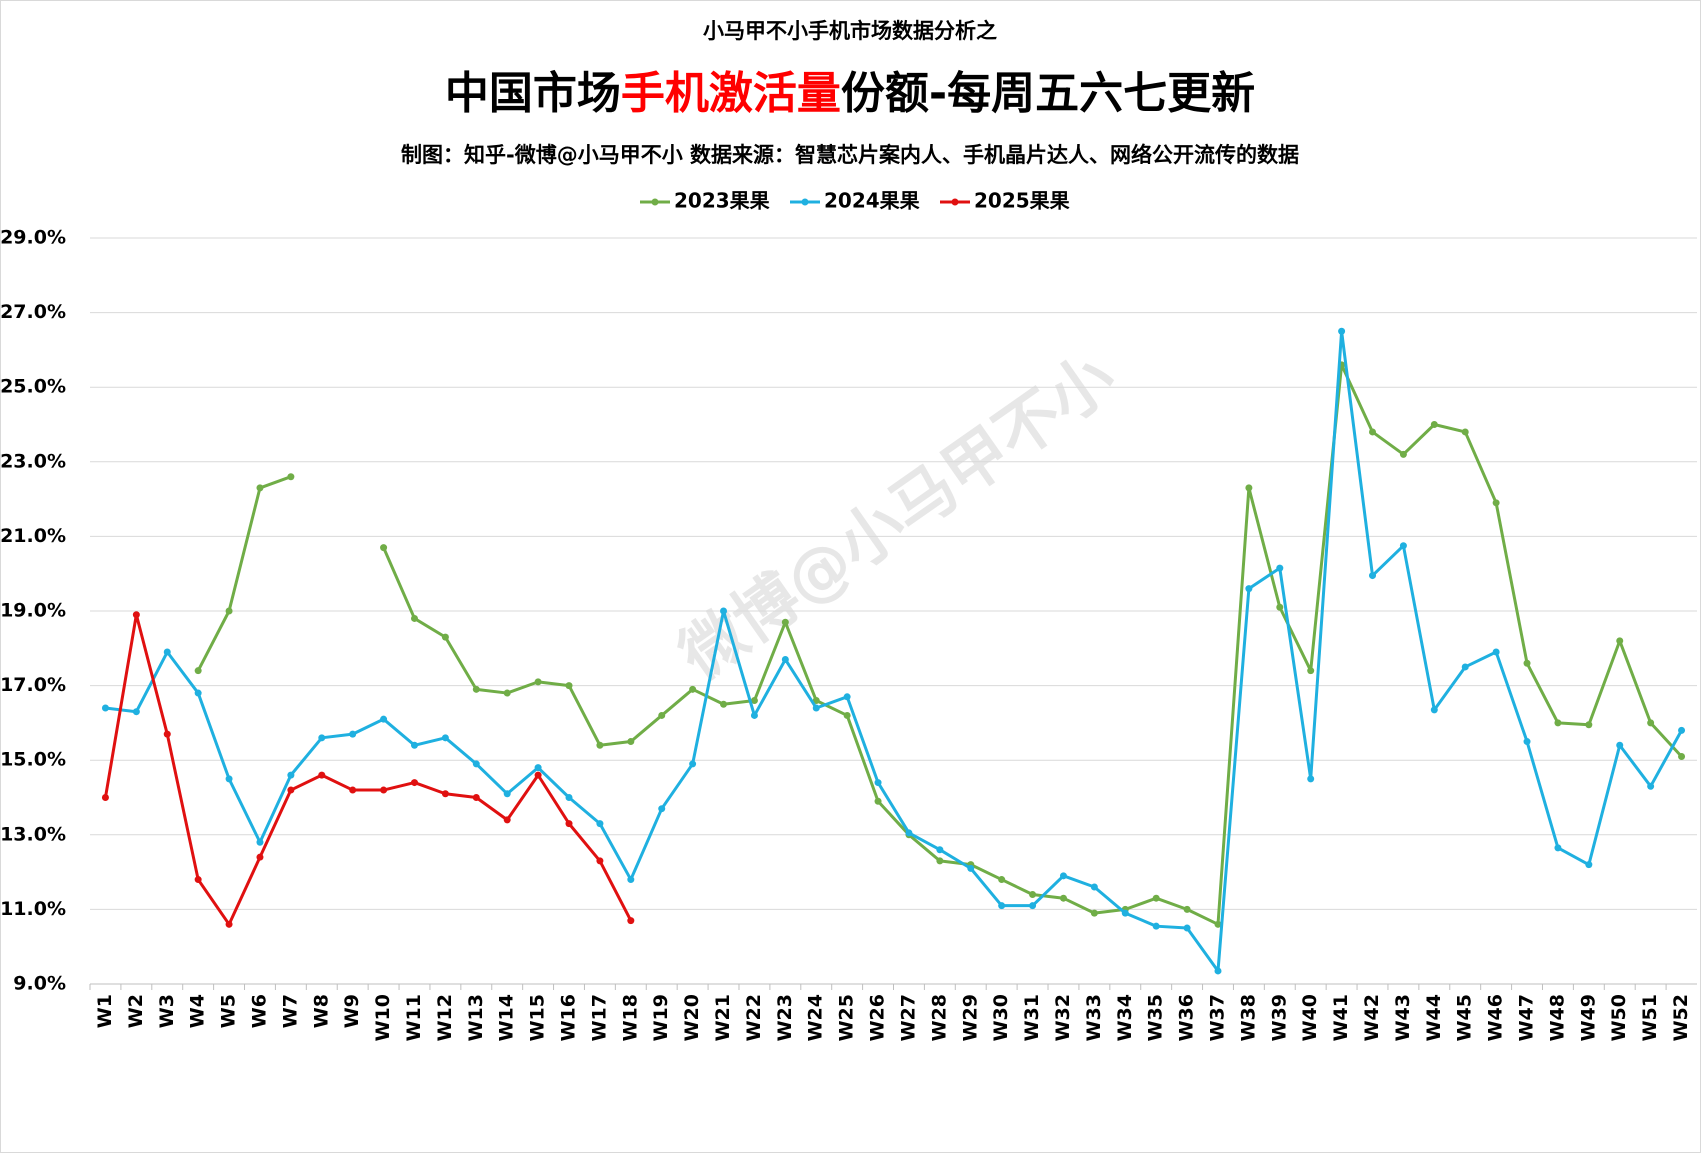  What do you see at coordinates (731, 93) in the screenshot?
I see `title-part: 手机激活量` at bounding box center [731, 93].